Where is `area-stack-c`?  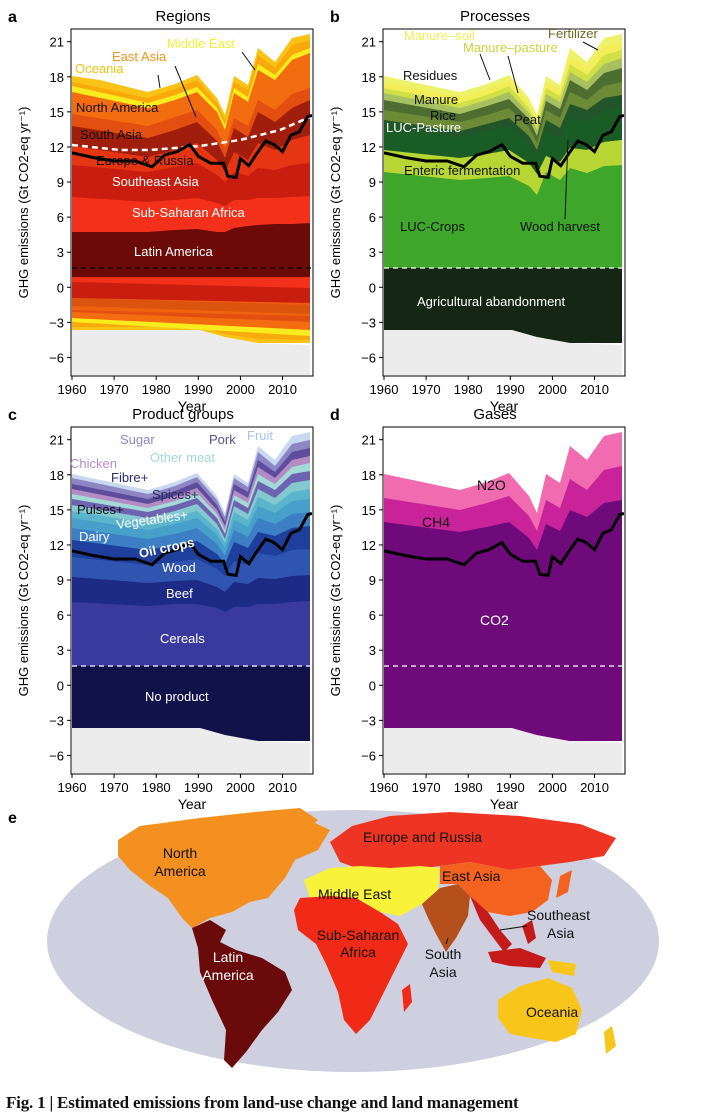 area-stack-c is located at coordinates (192, 602).